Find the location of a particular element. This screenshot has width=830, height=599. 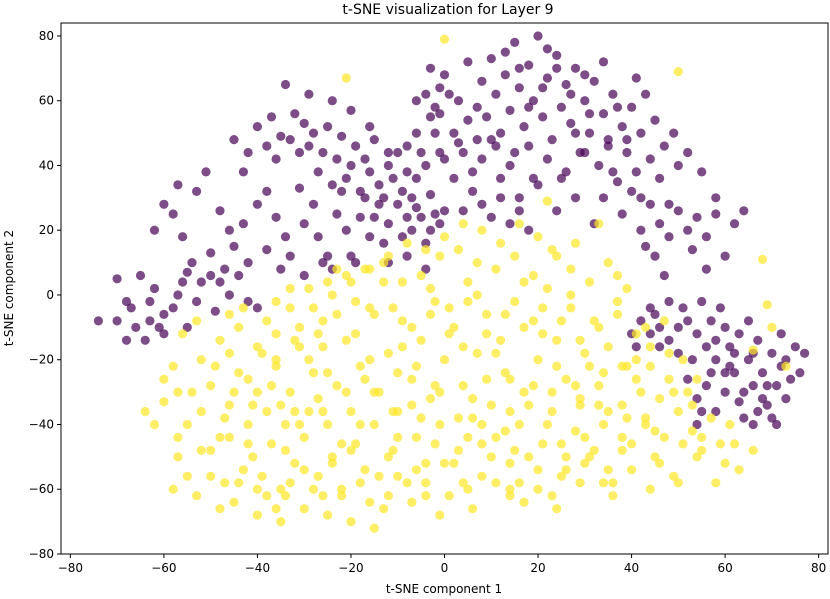

y-tick-label: 60 is located at coordinates (46, 101).